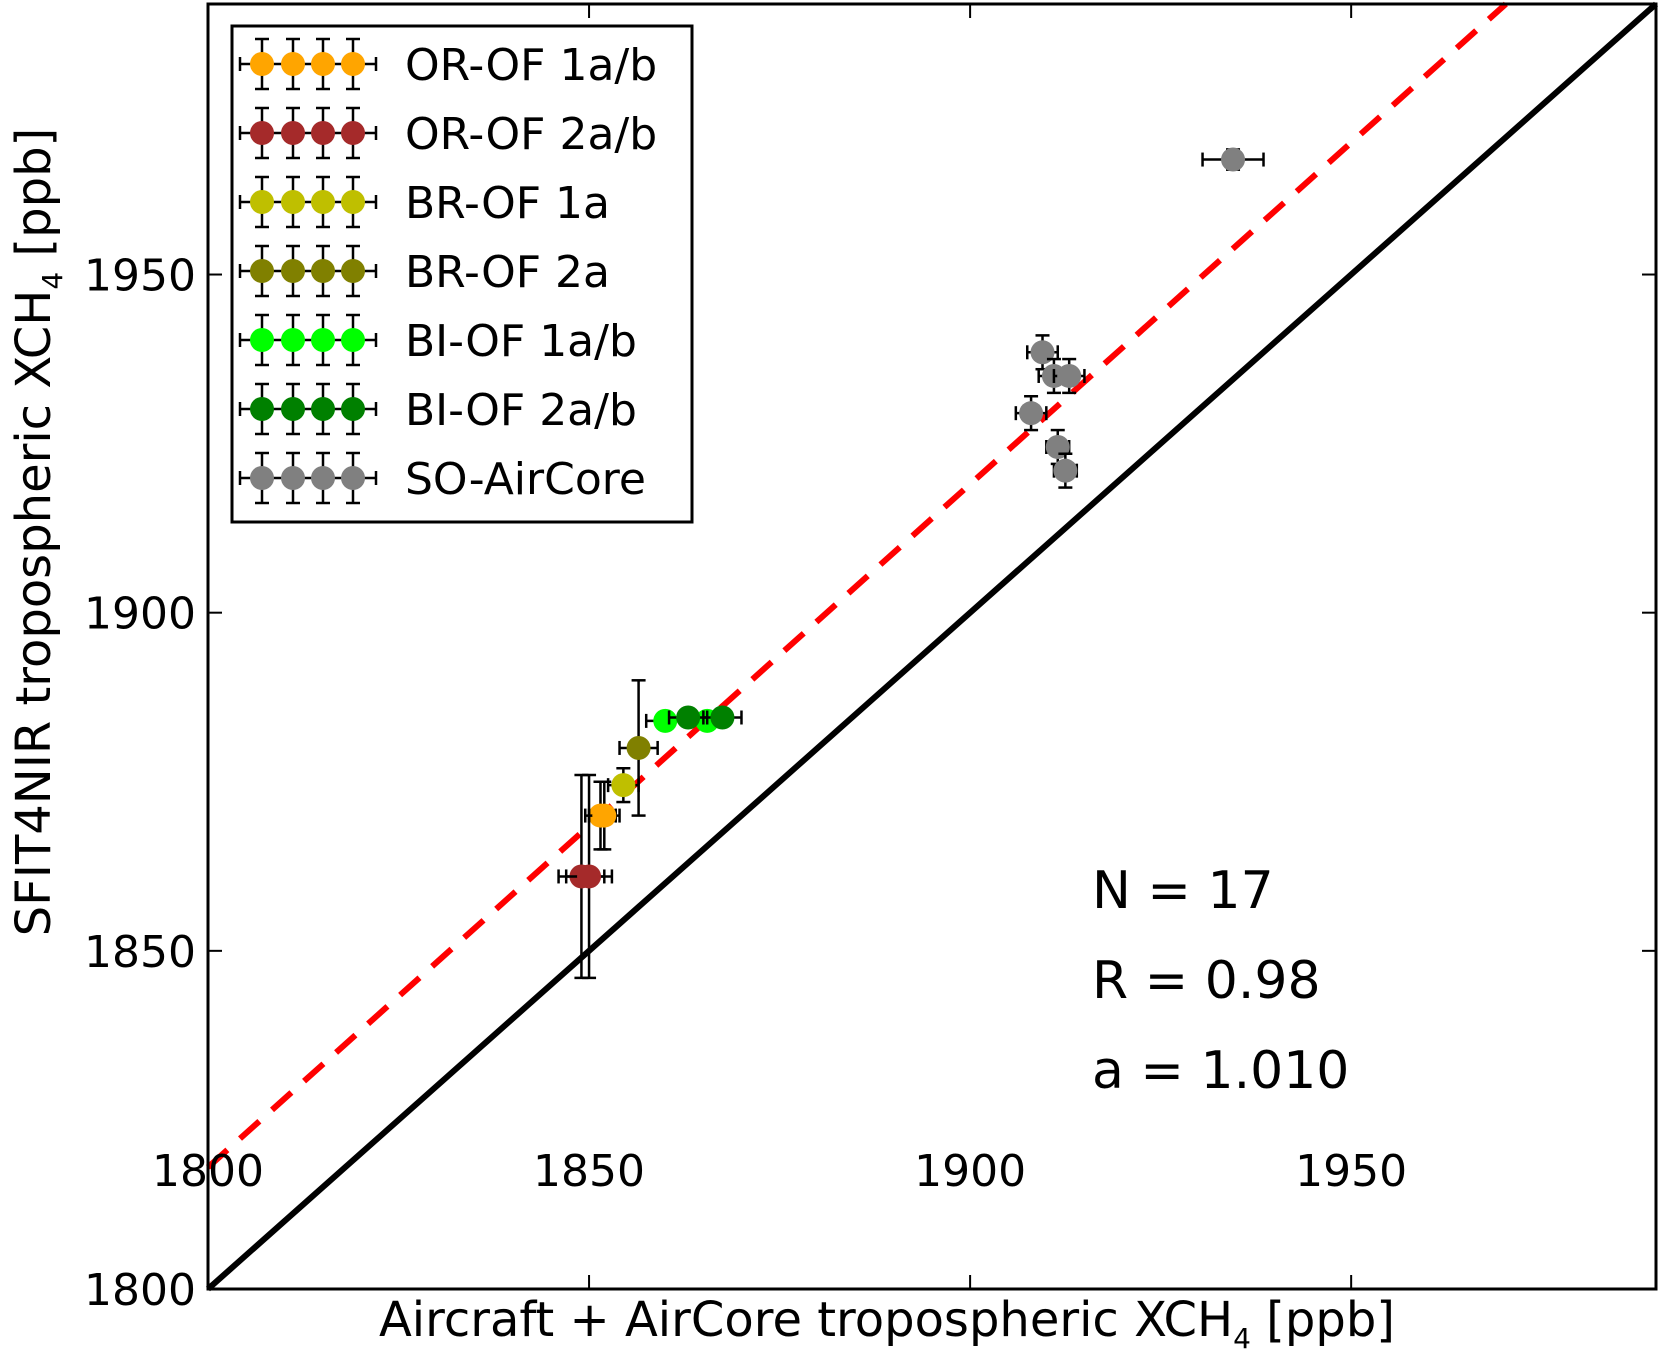  What do you see at coordinates (1220, 1071) in the screenshot?
I see `stat-a: a = 1.010` at bounding box center [1220, 1071].